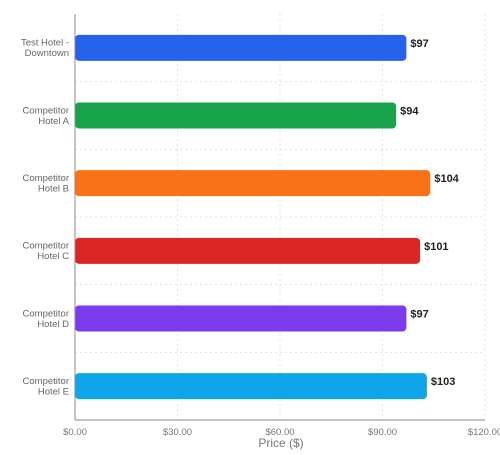 This screenshot has width=500, height=455. What do you see at coordinates (46, 319) in the screenshot?
I see `category-label: Competitor Hotel D` at bounding box center [46, 319].